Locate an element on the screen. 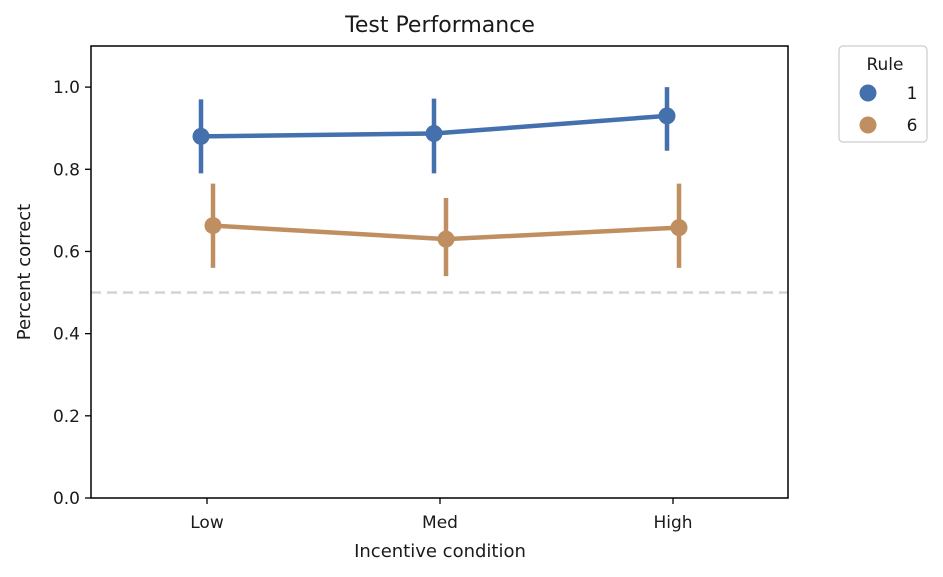  x-tick-label: Med is located at coordinates (440, 523).